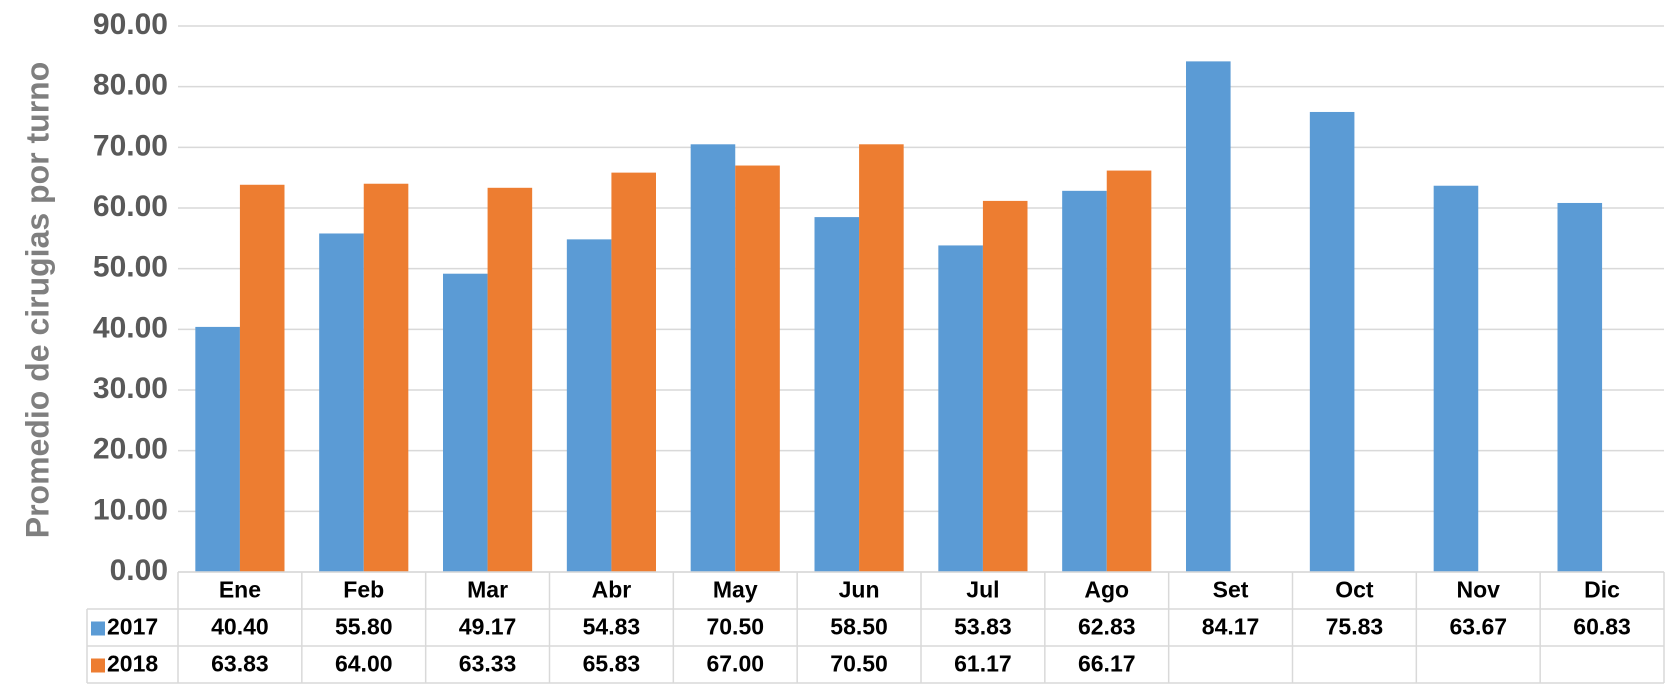 The image size is (1666, 686). What do you see at coordinates (983, 627) in the screenshot?
I see `table-value: 53.83` at bounding box center [983, 627].